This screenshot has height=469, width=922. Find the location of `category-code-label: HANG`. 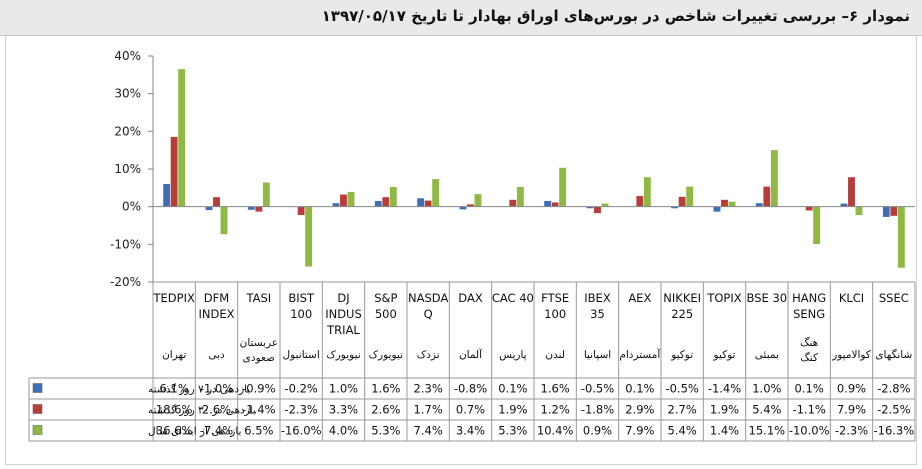

category-code-label: HANG is located at coordinates (809, 298).